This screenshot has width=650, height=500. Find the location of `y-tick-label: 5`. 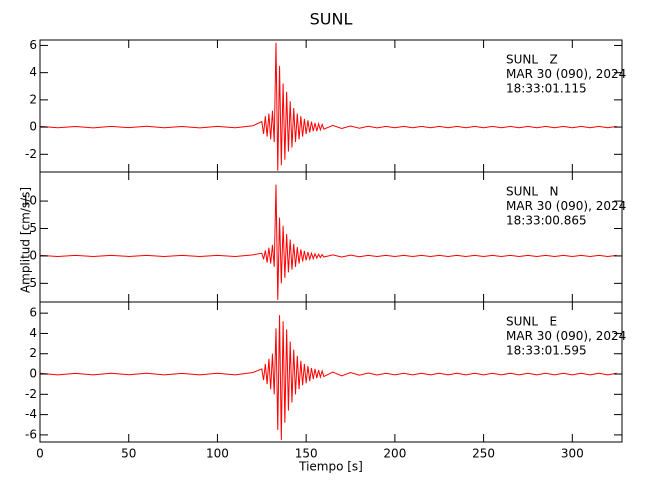

y-tick-label: 5 is located at coordinates (33, 228).